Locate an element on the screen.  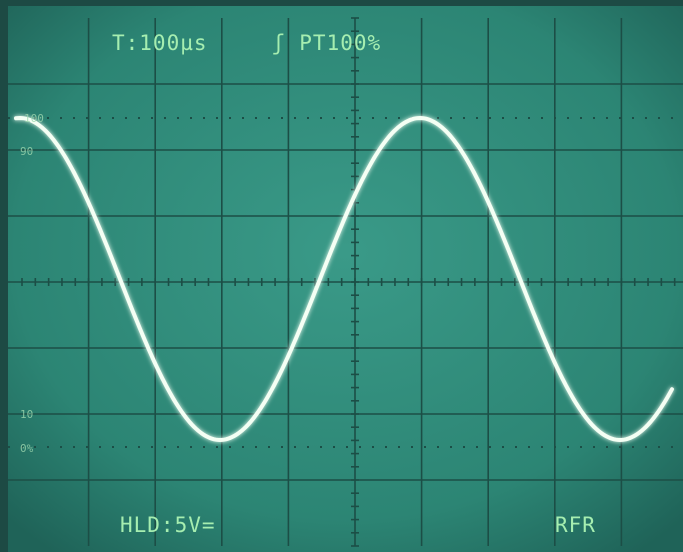
mode-readout: RFR is located at coordinates (575, 525).